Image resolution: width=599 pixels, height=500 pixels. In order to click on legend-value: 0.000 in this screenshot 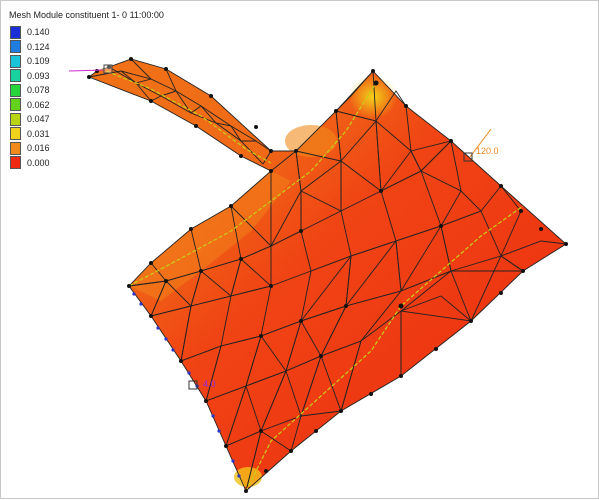, I will do `click(38, 162)`.